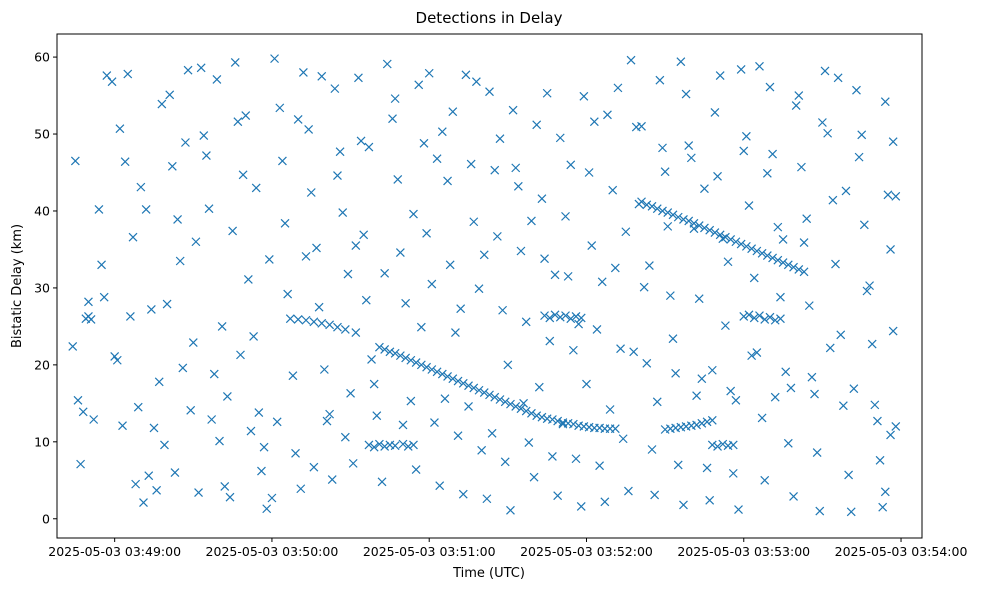 Image resolution: width=988 pixels, height=590 pixels. I want to click on x-tick-label: 2025-05-03 03:53:00, so click(743, 551).